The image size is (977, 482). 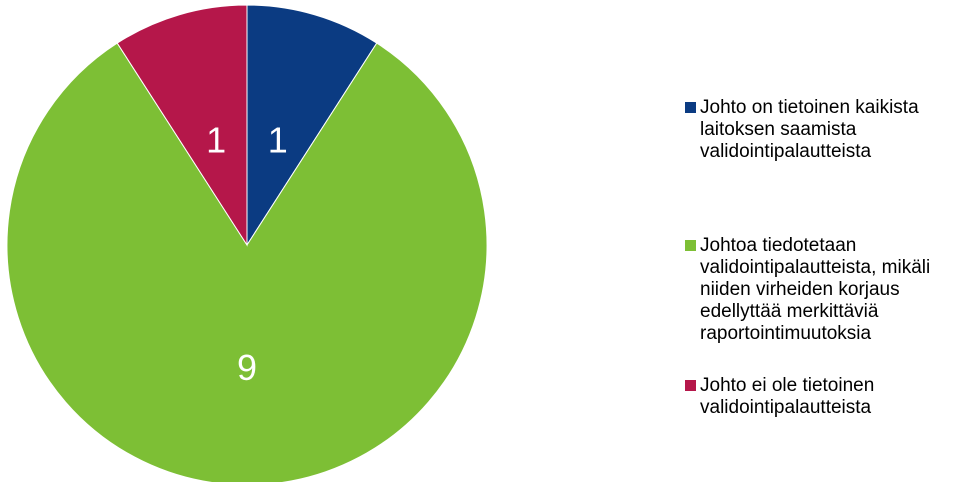 What do you see at coordinates (312, 125) in the screenshot?
I see `pie-slice-aware-all` at bounding box center [312, 125].